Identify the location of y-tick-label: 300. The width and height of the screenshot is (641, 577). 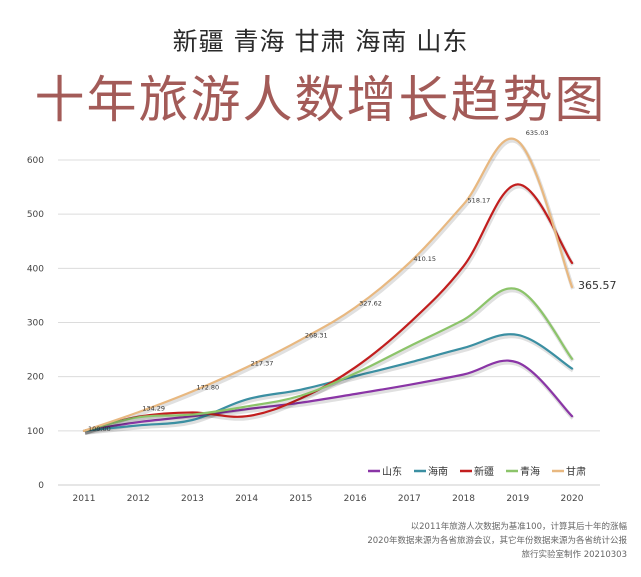
(35, 324).